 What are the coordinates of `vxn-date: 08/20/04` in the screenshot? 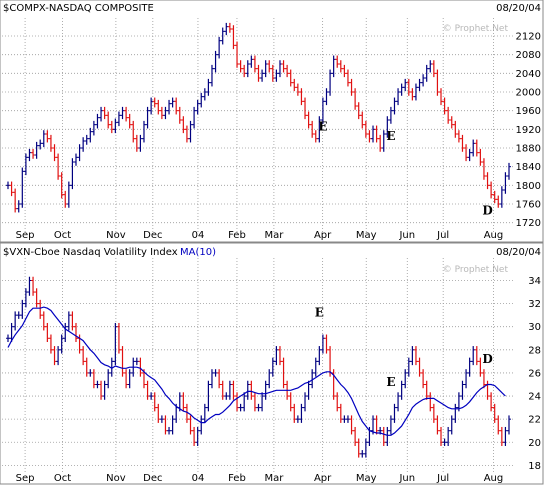 It's located at (518, 252).